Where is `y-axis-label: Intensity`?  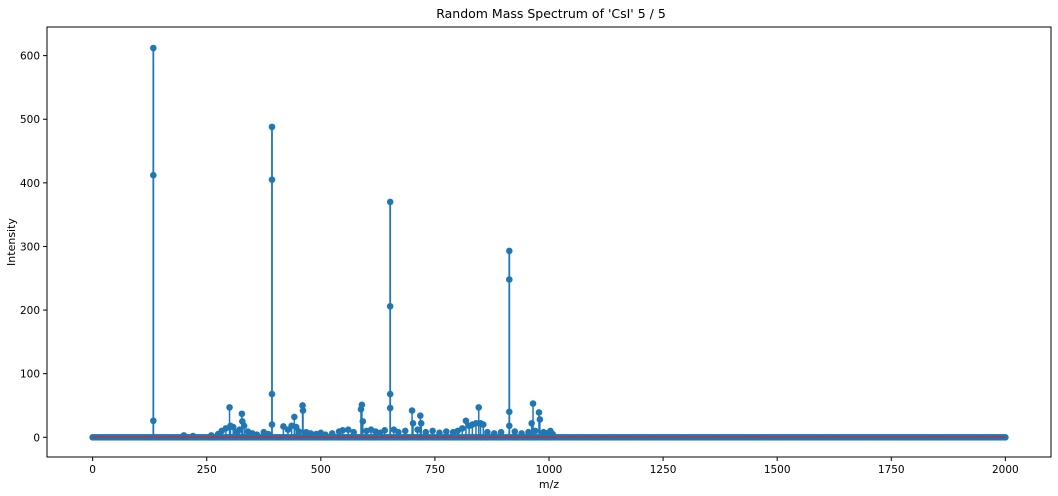 y-axis-label: Intensity is located at coordinates (11, 242).